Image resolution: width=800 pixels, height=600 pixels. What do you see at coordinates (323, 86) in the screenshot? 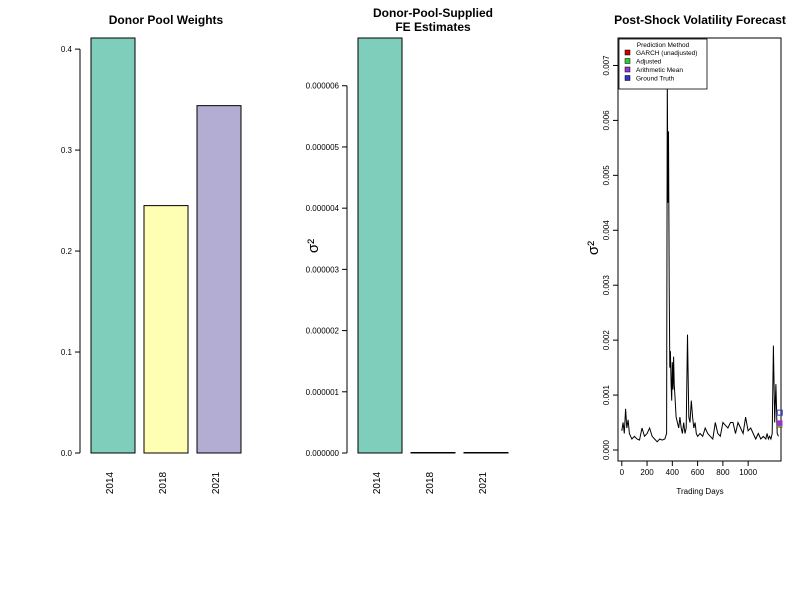
I see `y-tick-label: 0.000006` at bounding box center [323, 86].